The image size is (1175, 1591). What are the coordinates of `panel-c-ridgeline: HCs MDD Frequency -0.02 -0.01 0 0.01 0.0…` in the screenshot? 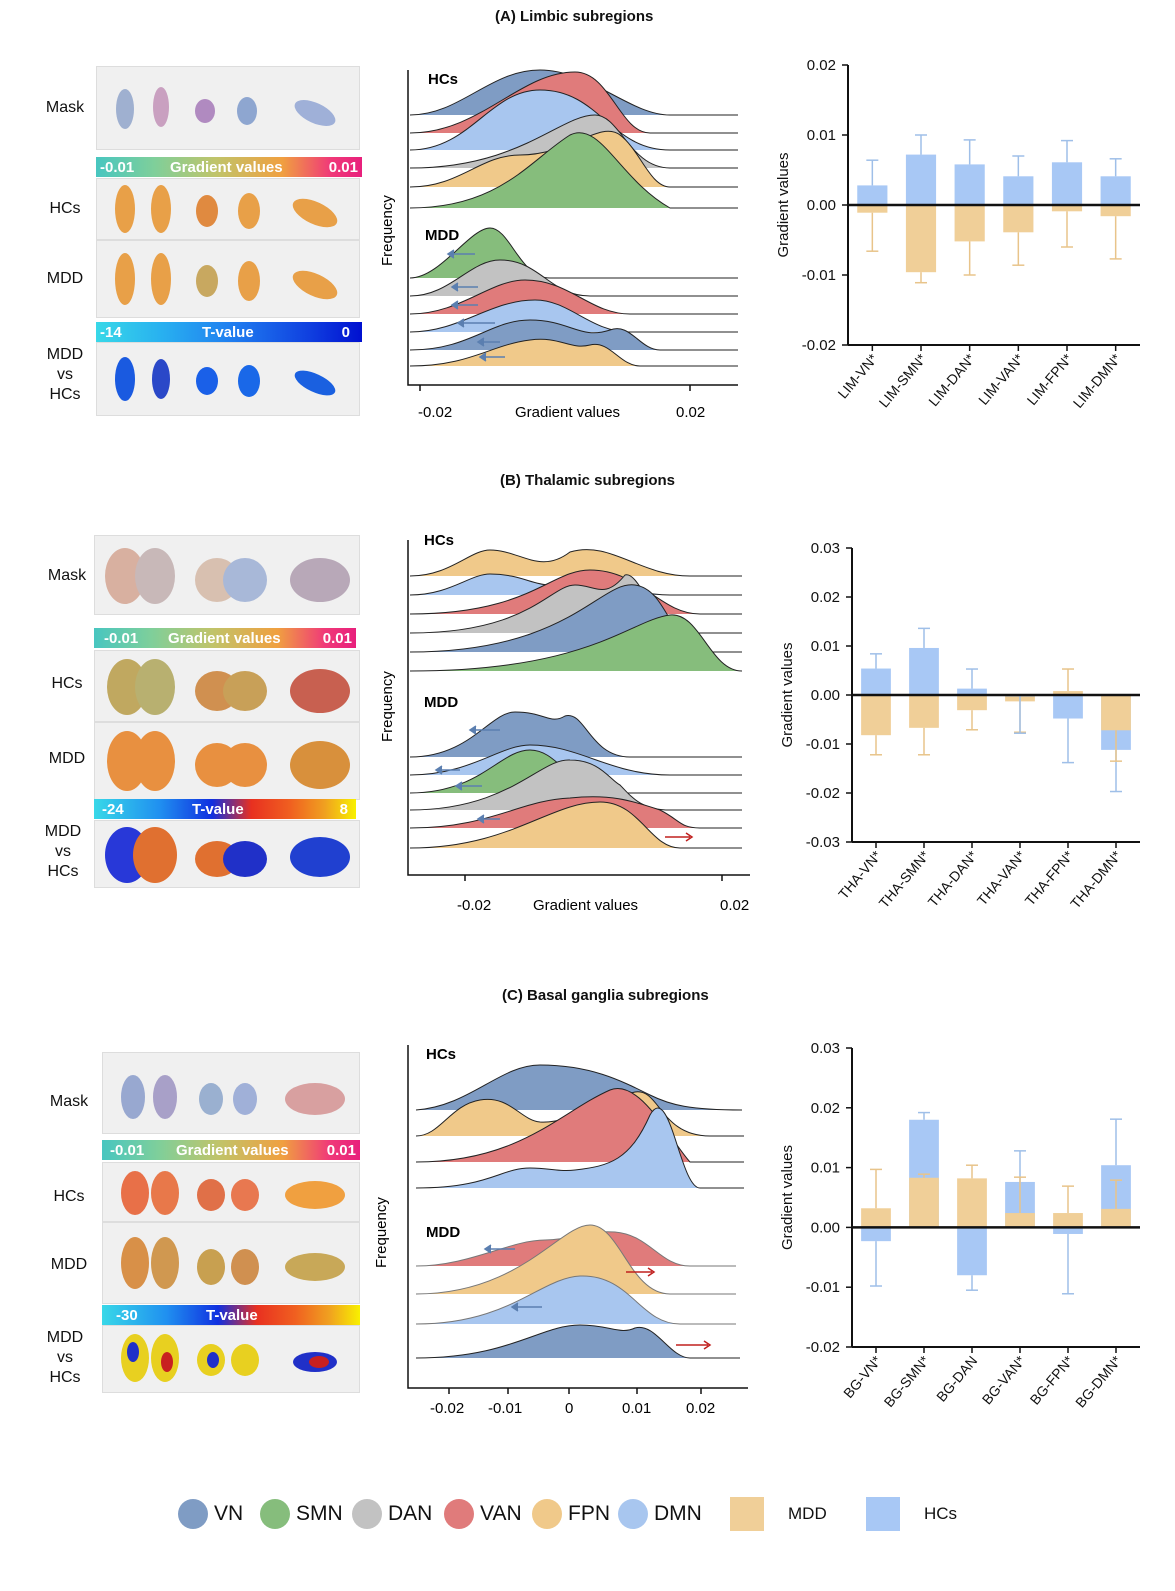 It's located at (560, 1231).